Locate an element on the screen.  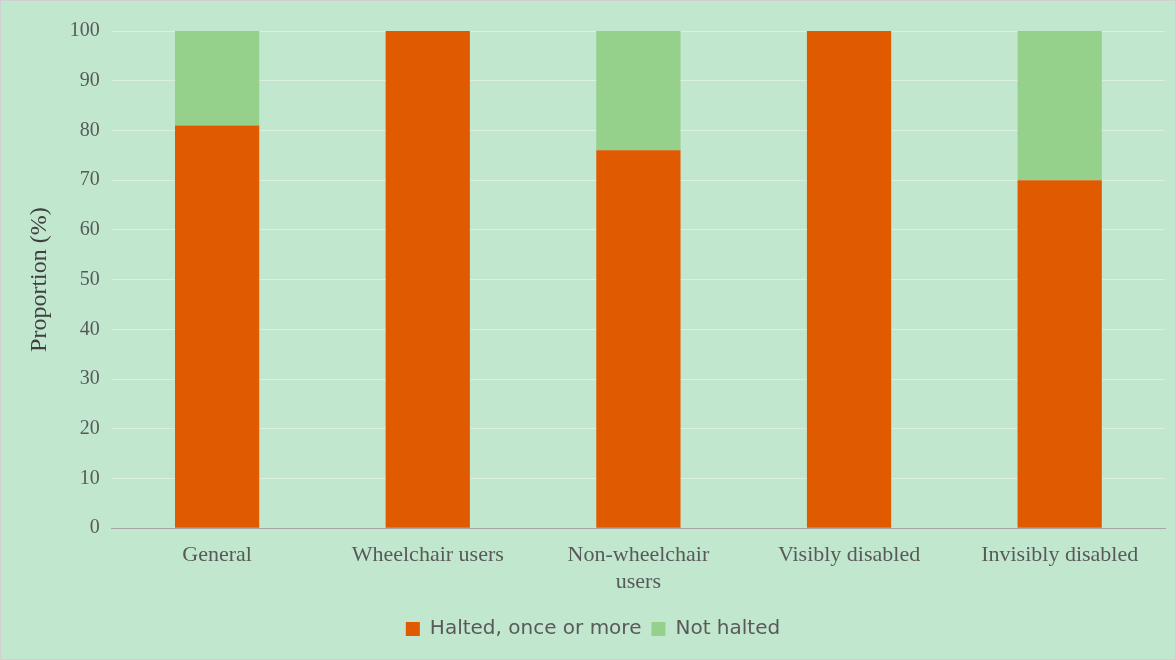
y-tick-label: 50 is located at coordinates (89, 277).